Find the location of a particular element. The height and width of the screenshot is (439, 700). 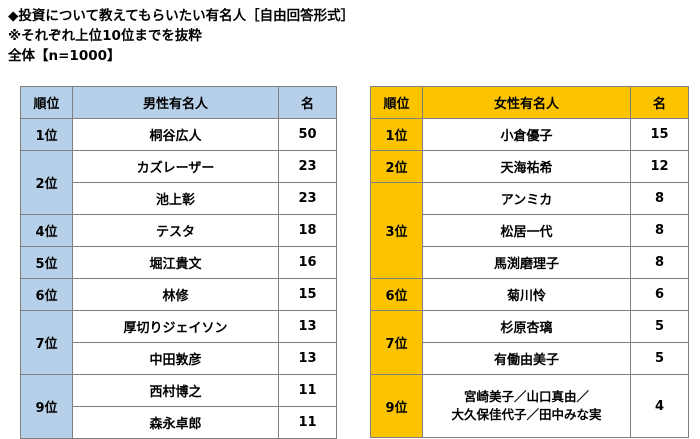

name-cell: テスタ is located at coordinates (175, 230).